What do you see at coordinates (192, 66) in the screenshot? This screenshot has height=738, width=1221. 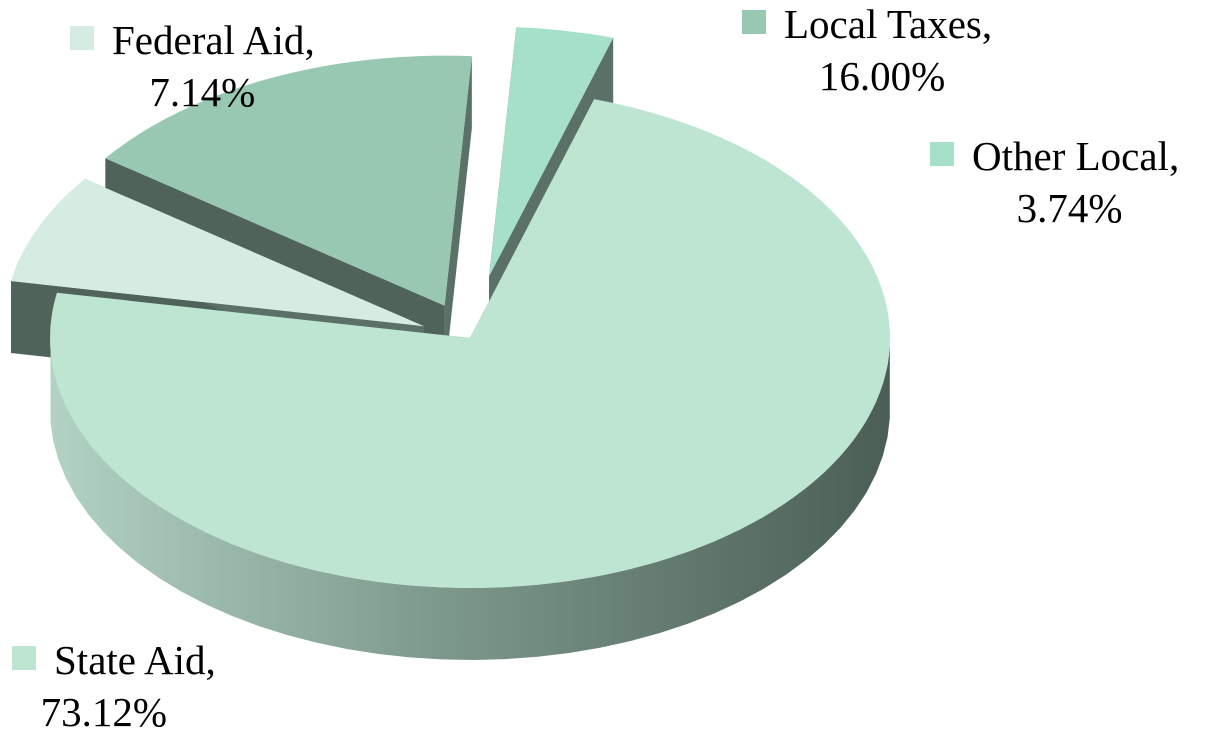 I see `data-label-federal-aid: Federal Aid, 7.14%` at bounding box center [192, 66].